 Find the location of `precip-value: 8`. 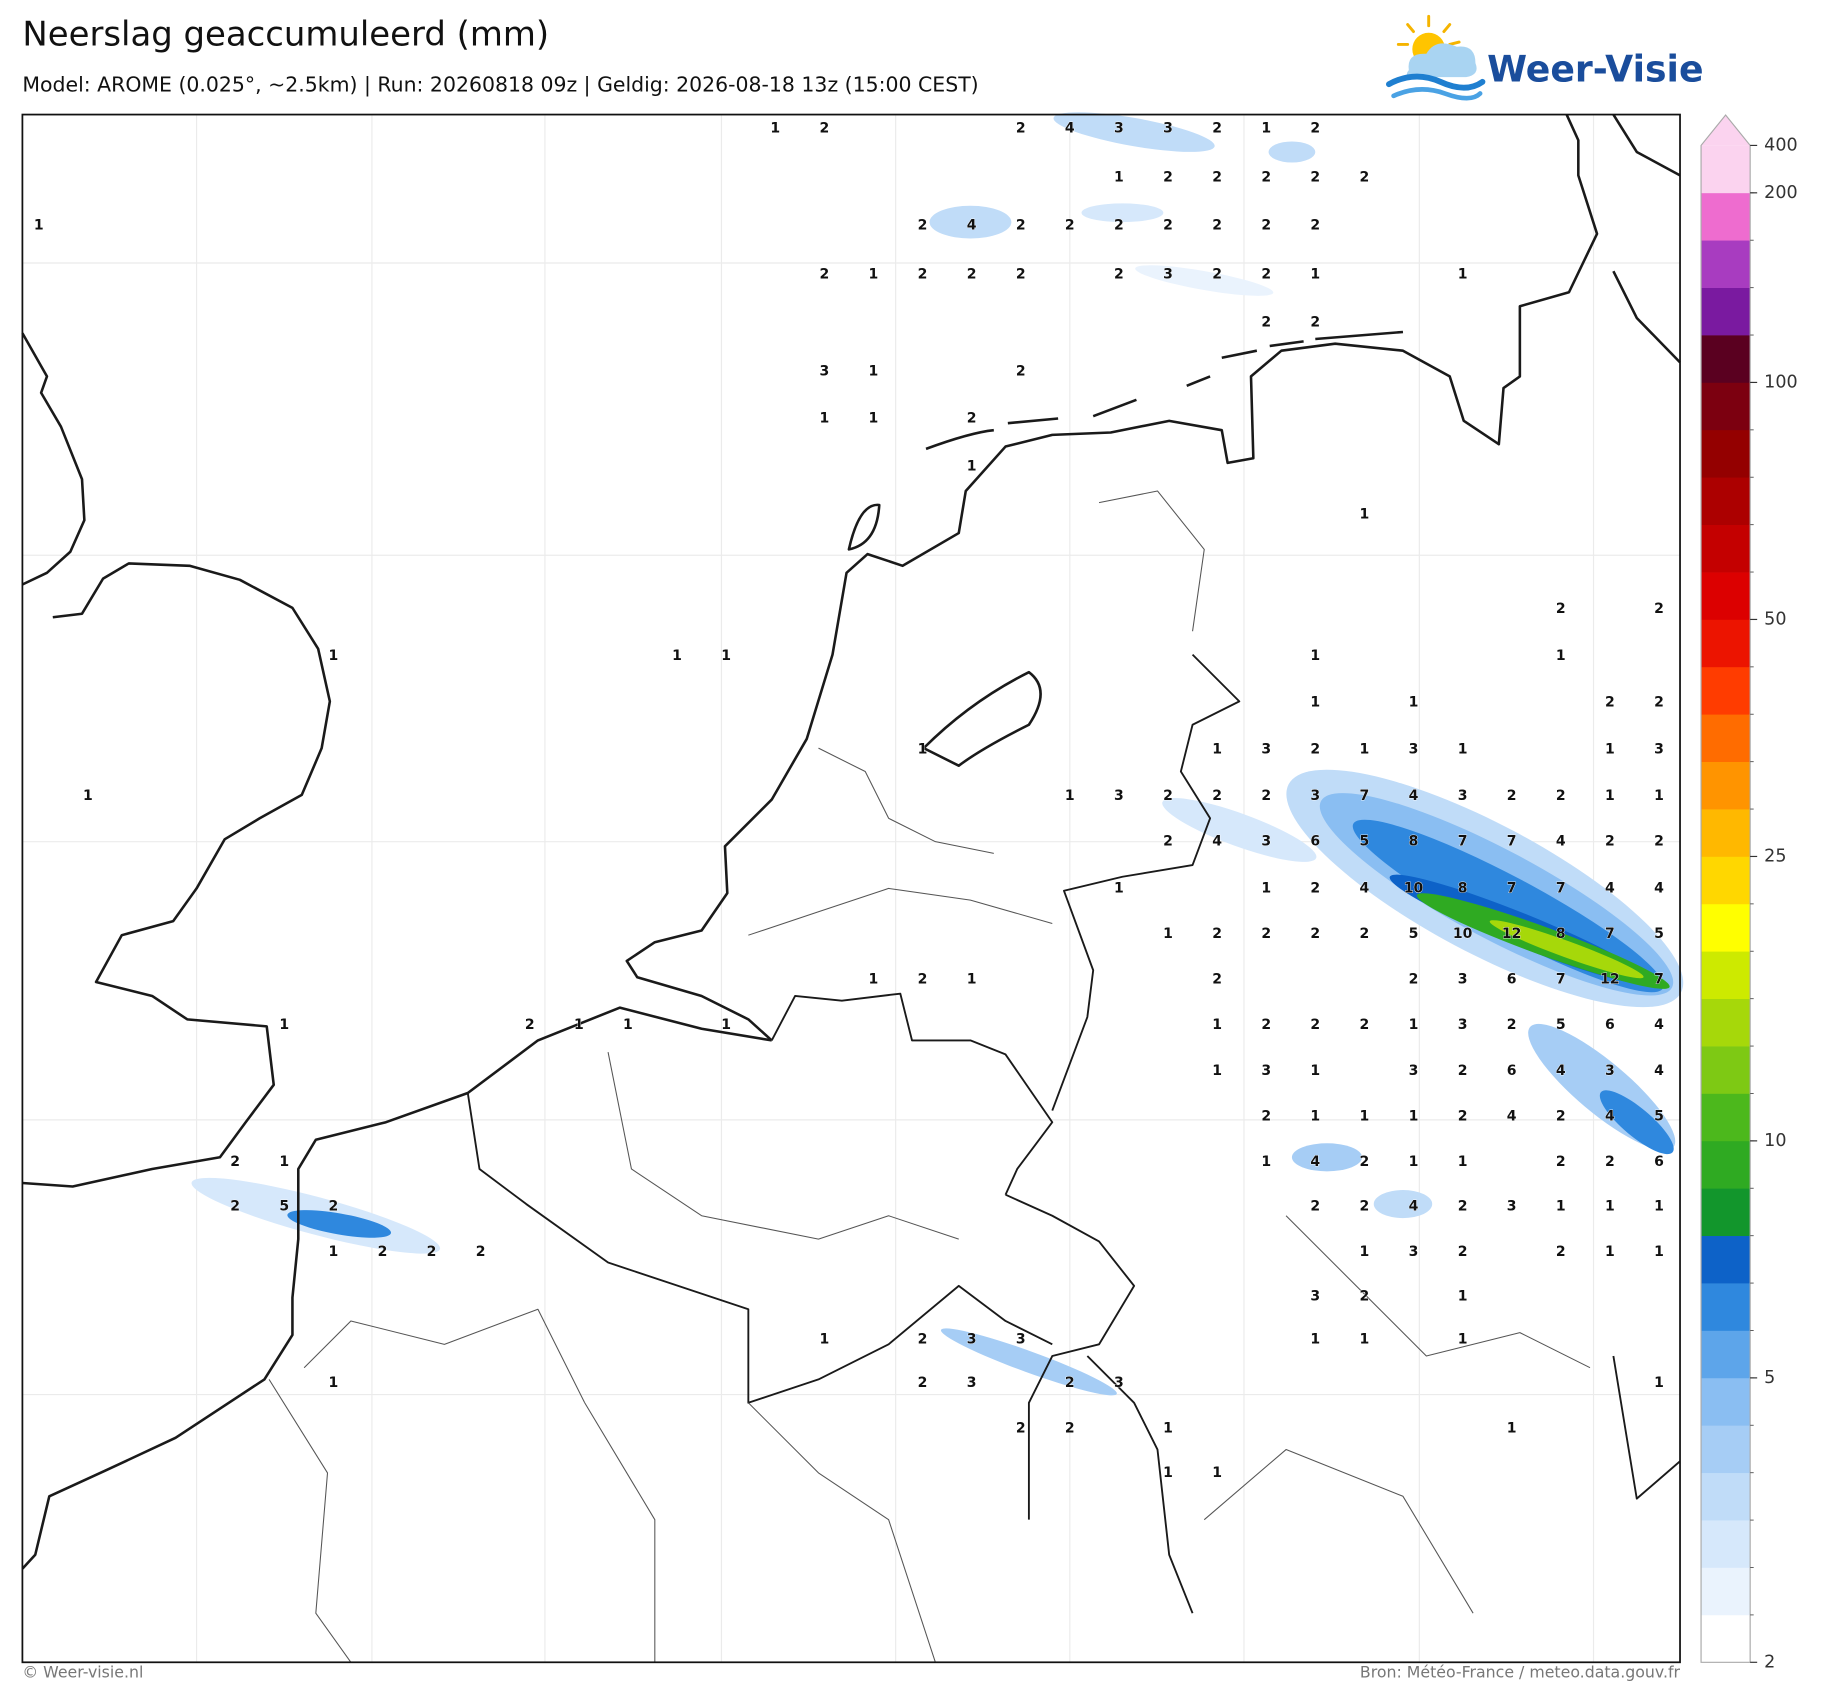

precip-value: 8 is located at coordinates (1414, 842).